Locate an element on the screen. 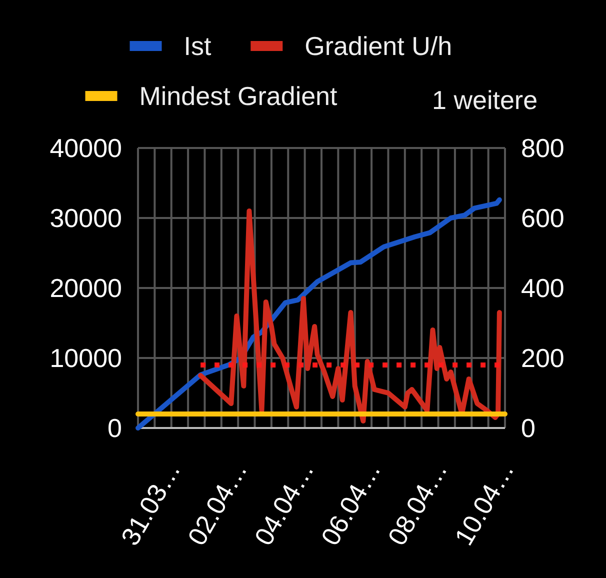  legend-label: Gradient U/h is located at coordinates (378, 46).